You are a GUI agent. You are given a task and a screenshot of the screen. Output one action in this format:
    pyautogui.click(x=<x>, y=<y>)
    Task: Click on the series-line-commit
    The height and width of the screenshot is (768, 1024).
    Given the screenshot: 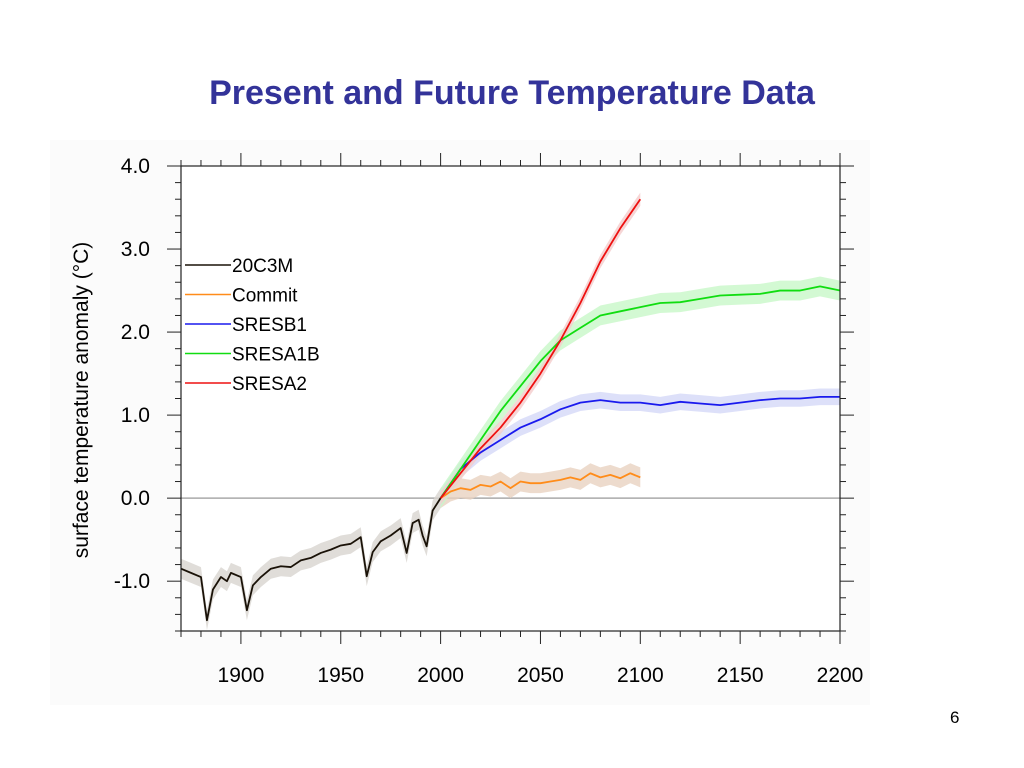 What is the action you would take?
    pyautogui.click(x=540, y=485)
    